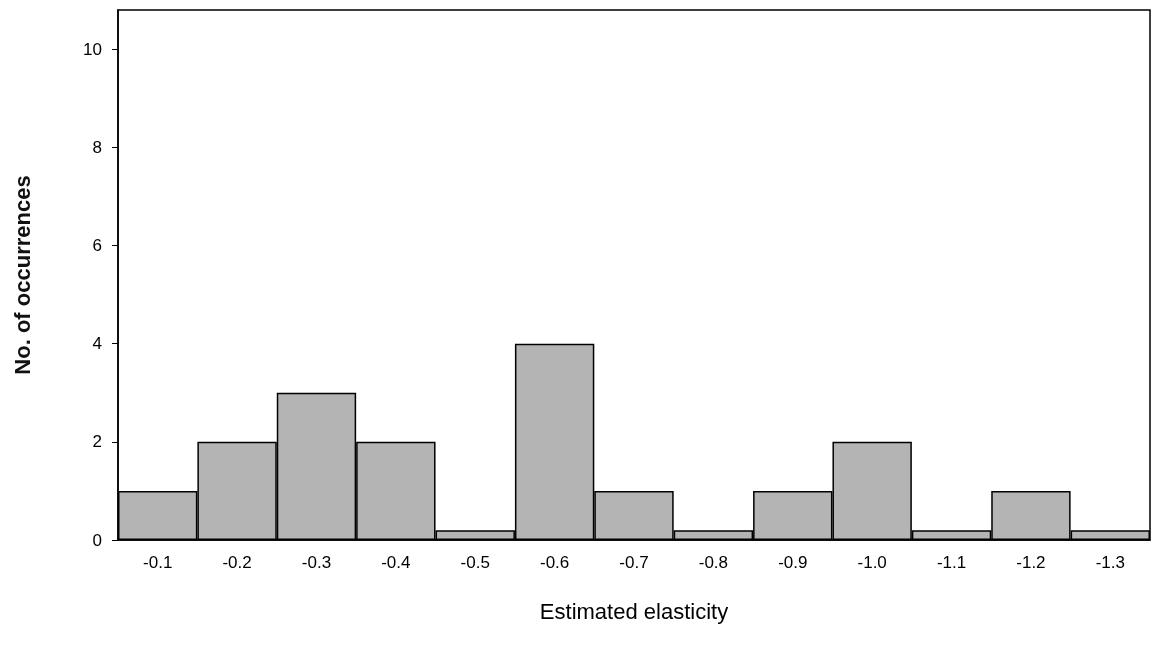 Image resolution: width=1155 pixels, height=649 pixels. Describe the element at coordinates (475, 562) in the screenshot. I see `x-tick-label: -0.5` at that location.